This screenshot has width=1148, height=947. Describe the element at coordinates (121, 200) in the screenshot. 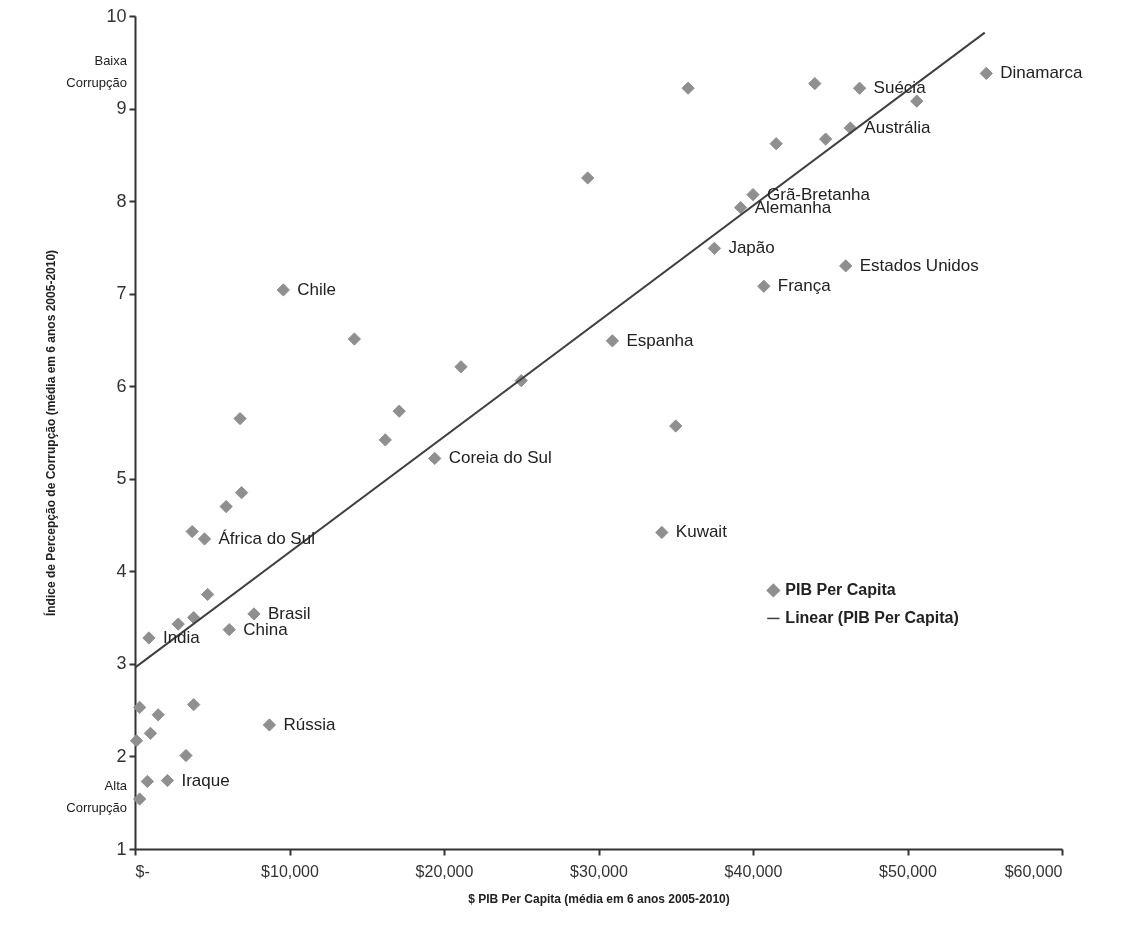

I see `y-tick-label: 8` at that location.